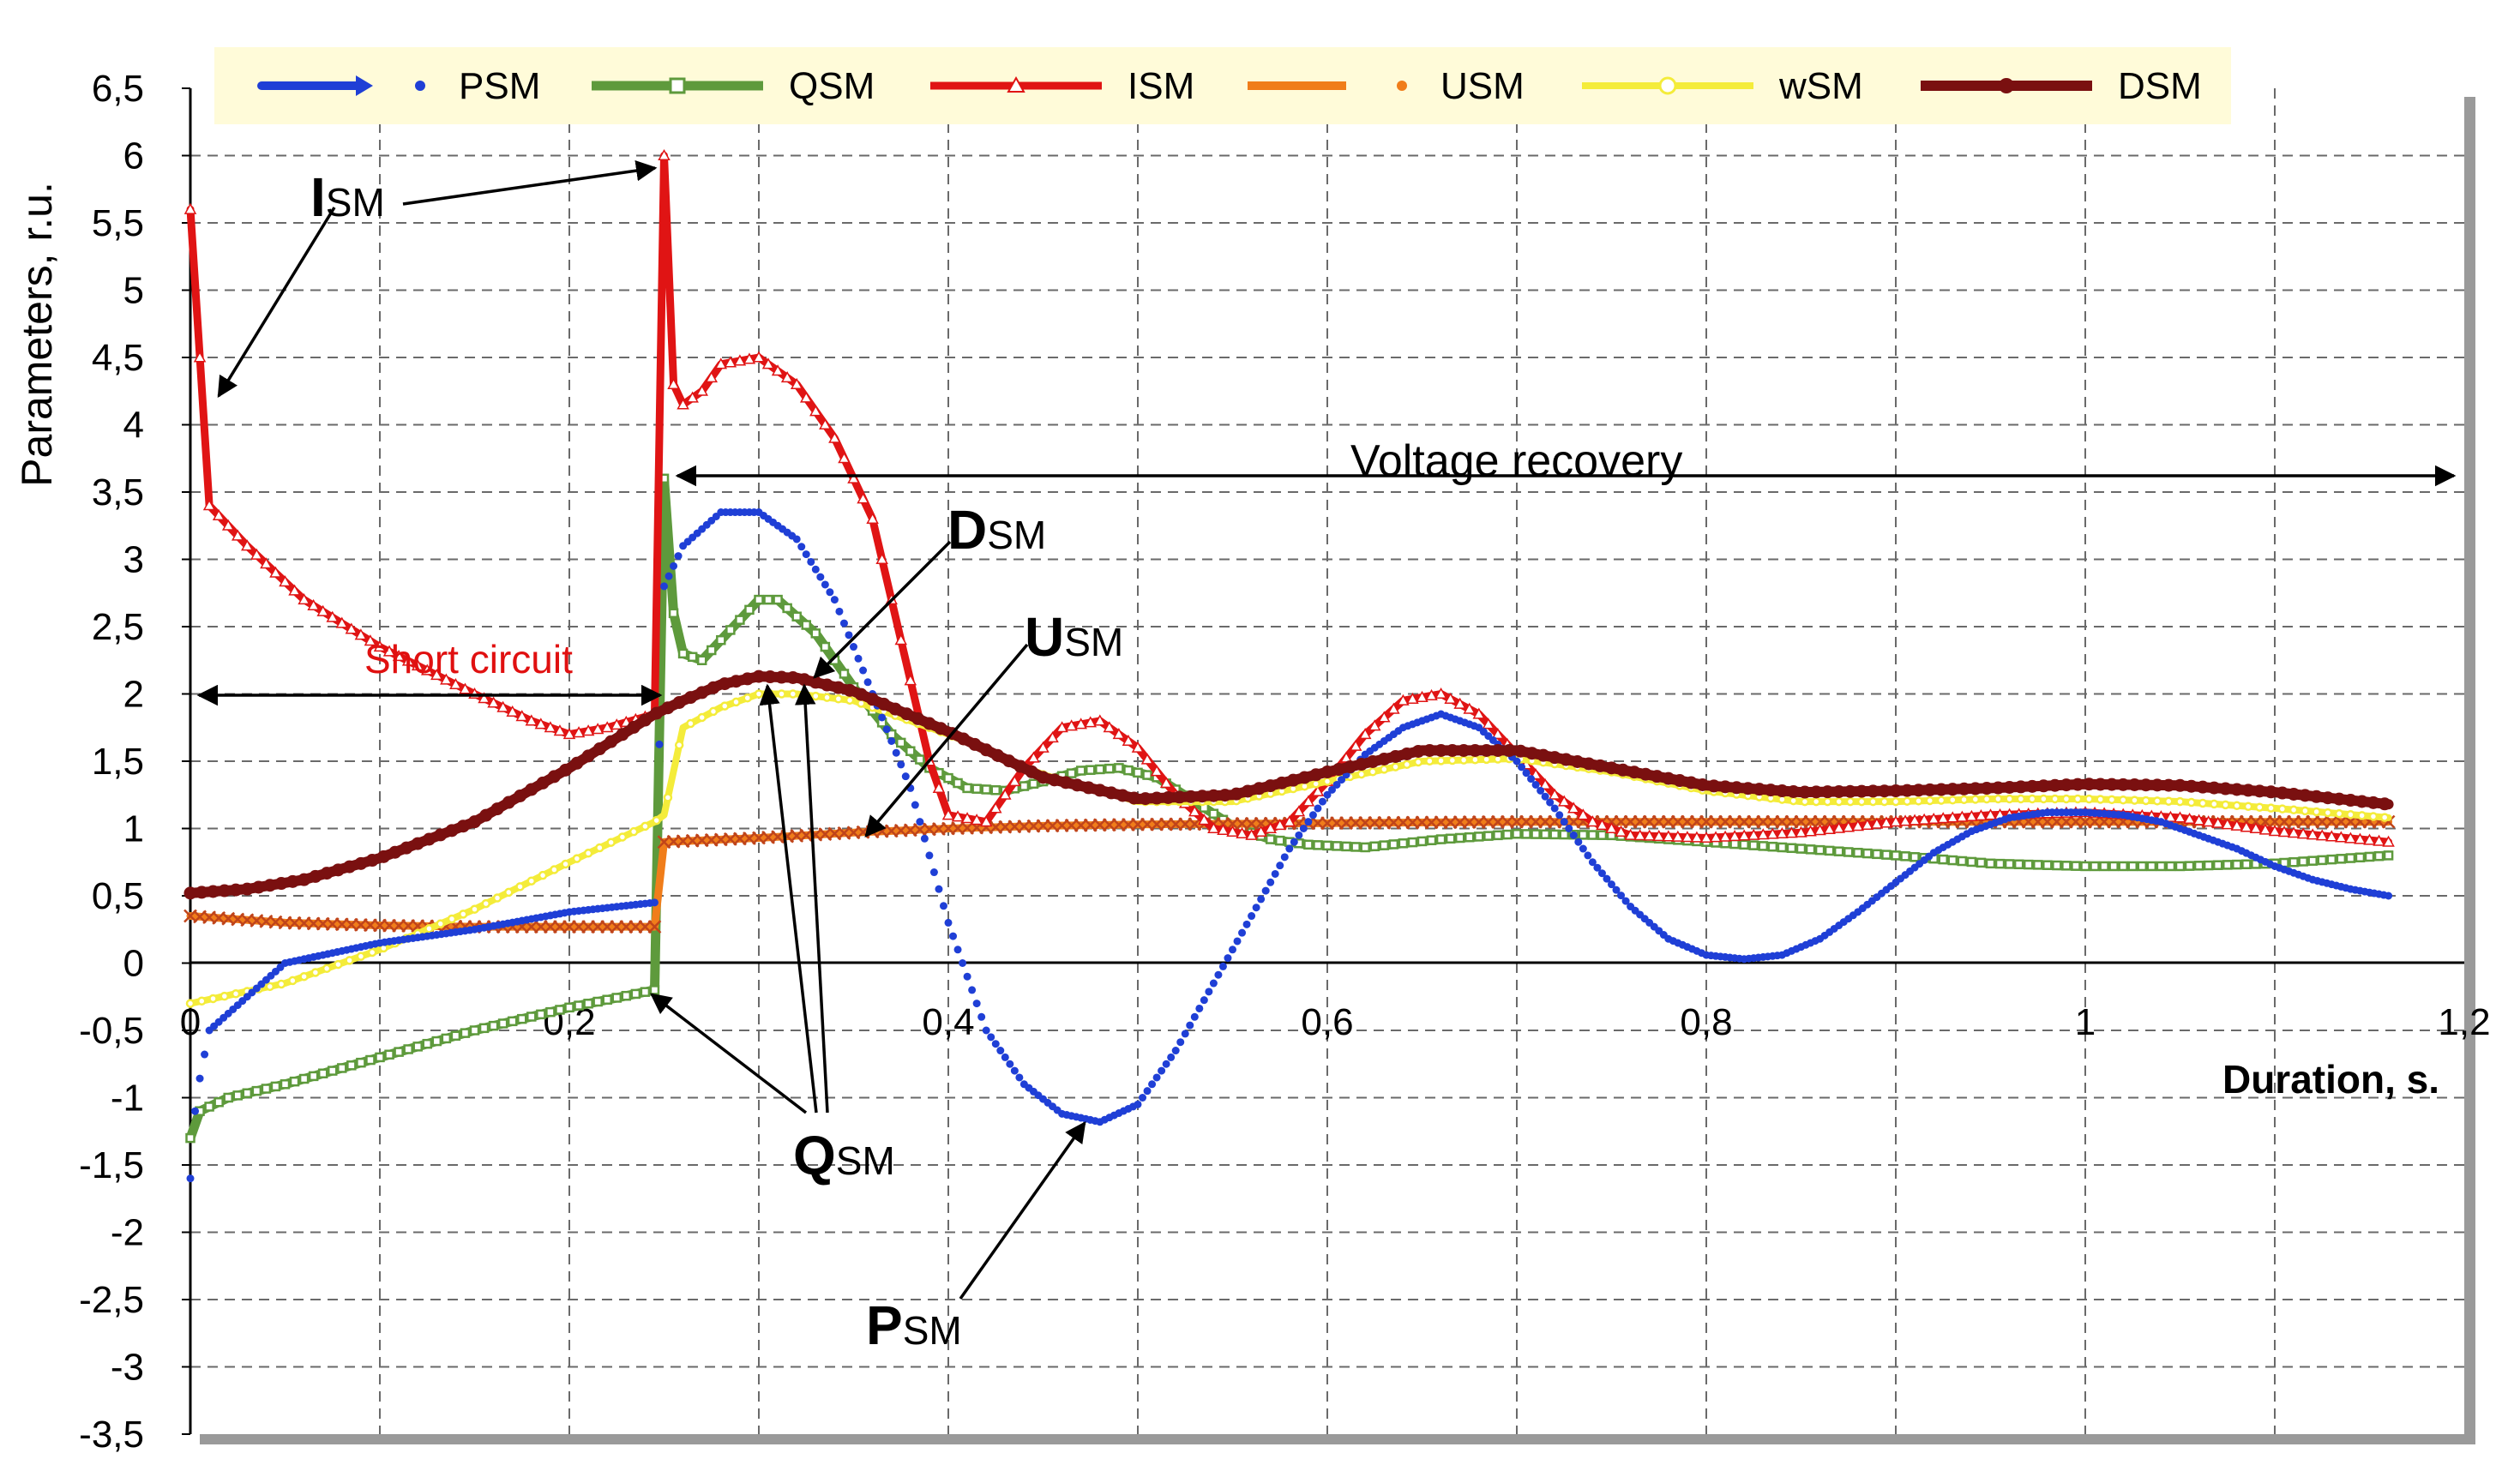 This screenshot has height=1459, width=2520. What do you see at coordinates (111, 1300) in the screenshot?
I see `y-tick-label: -2,5` at bounding box center [111, 1300].